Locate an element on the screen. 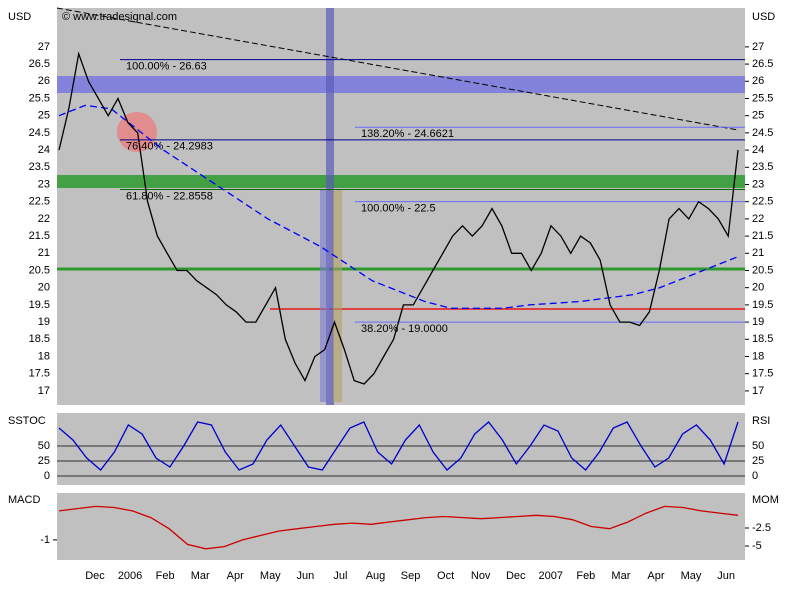 This screenshot has width=805, height=591. sstoc-line is located at coordinates (398, 446).